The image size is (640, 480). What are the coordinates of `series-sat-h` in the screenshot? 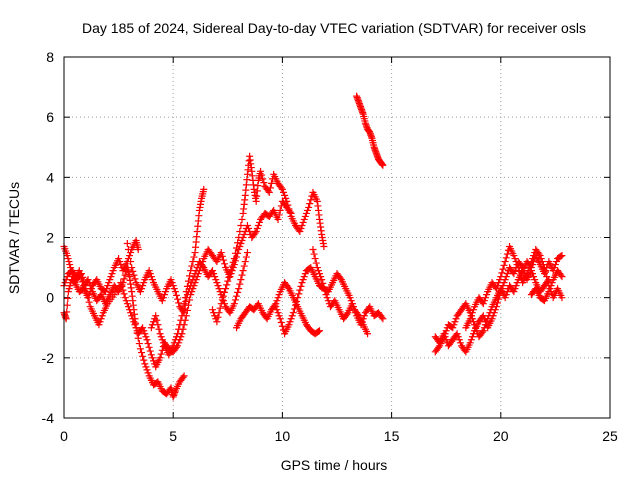 It's located at (322, 301).